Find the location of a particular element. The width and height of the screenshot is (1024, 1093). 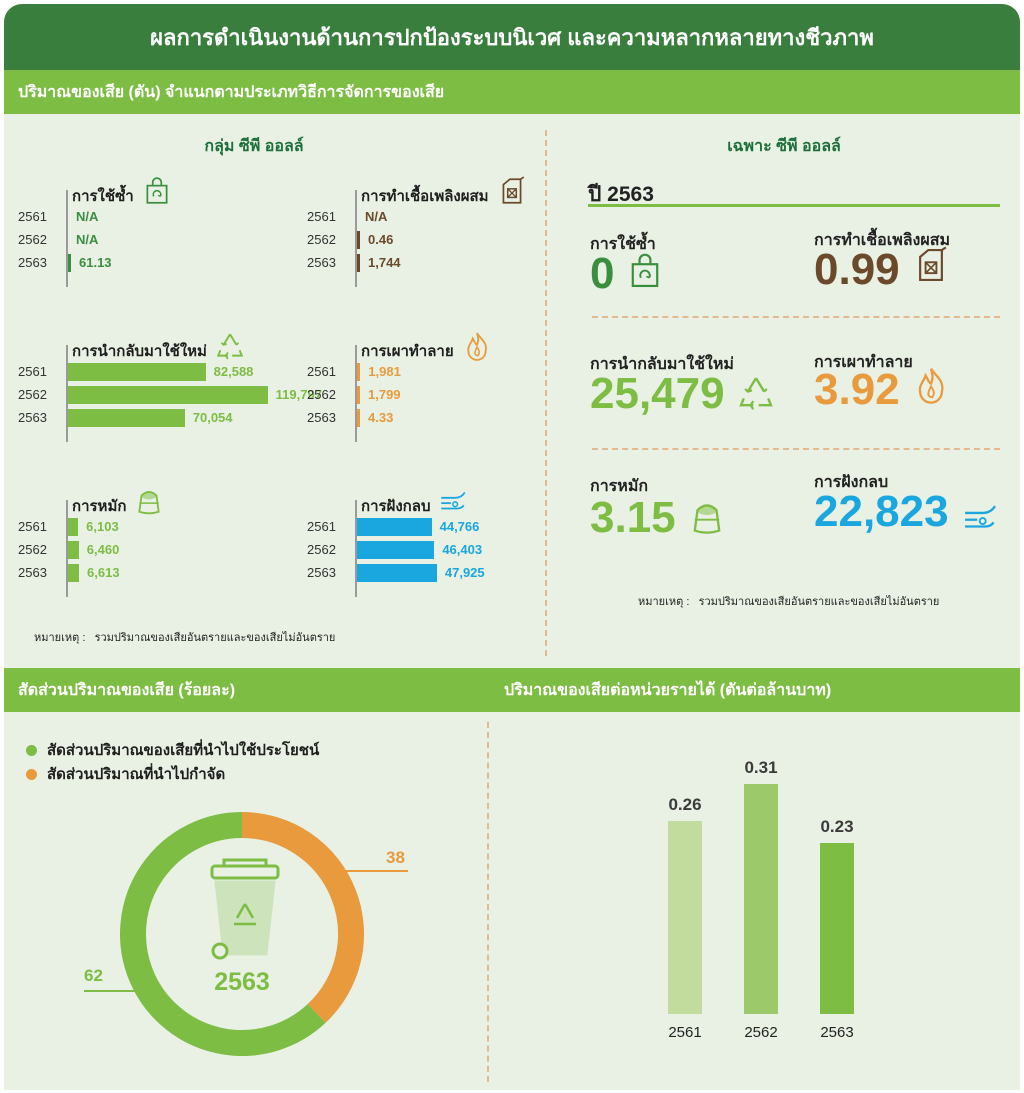

legend-label-disposed: สัดส่วนปริมาณที่นำไปกำจัด is located at coordinates (136, 774).